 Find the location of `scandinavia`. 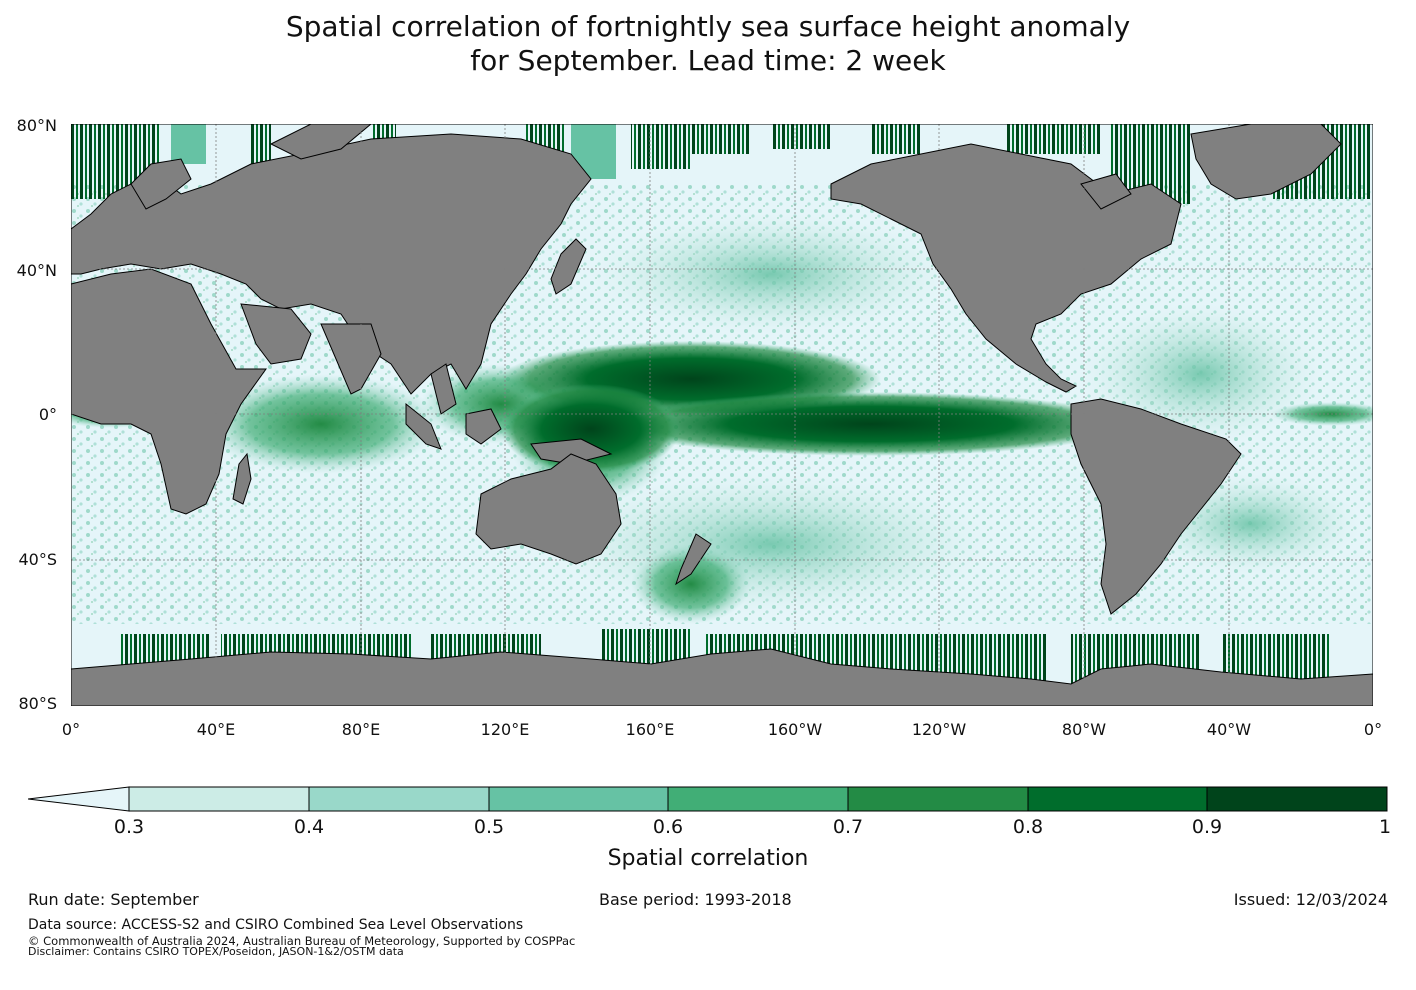

scandinavia is located at coordinates (161, 184).